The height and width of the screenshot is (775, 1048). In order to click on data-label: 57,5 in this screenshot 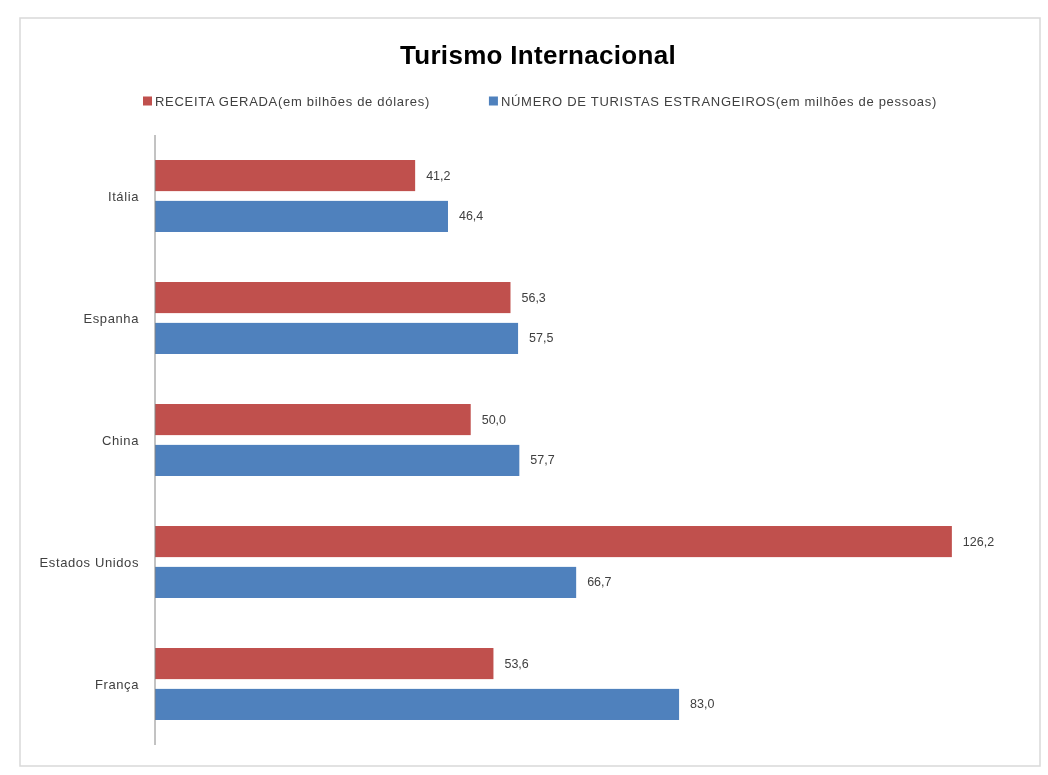, I will do `click(541, 338)`.